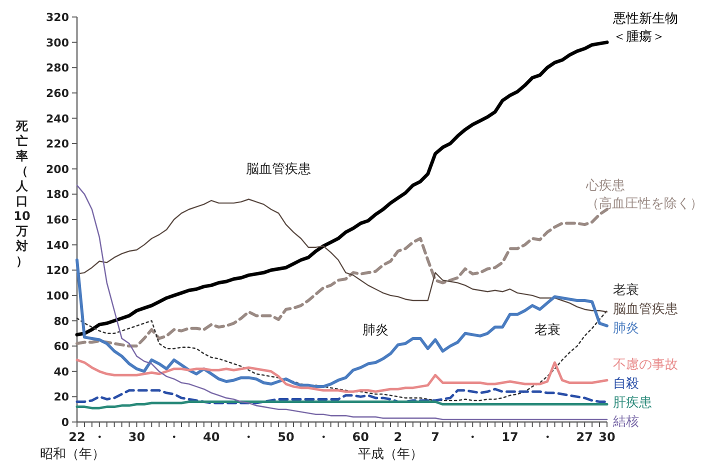 Image resolution: width=707 pixels, height=464 pixels. Describe the element at coordinates (625, 422) in the screenshot. I see `series-label: 結核` at that location.